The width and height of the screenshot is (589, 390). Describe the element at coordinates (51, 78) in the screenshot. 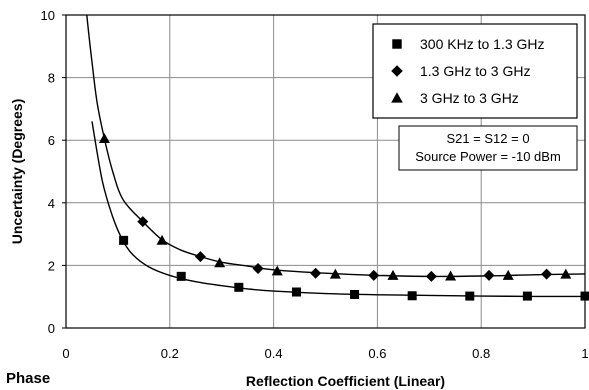

I see `y-tick-label: 8` at that location.